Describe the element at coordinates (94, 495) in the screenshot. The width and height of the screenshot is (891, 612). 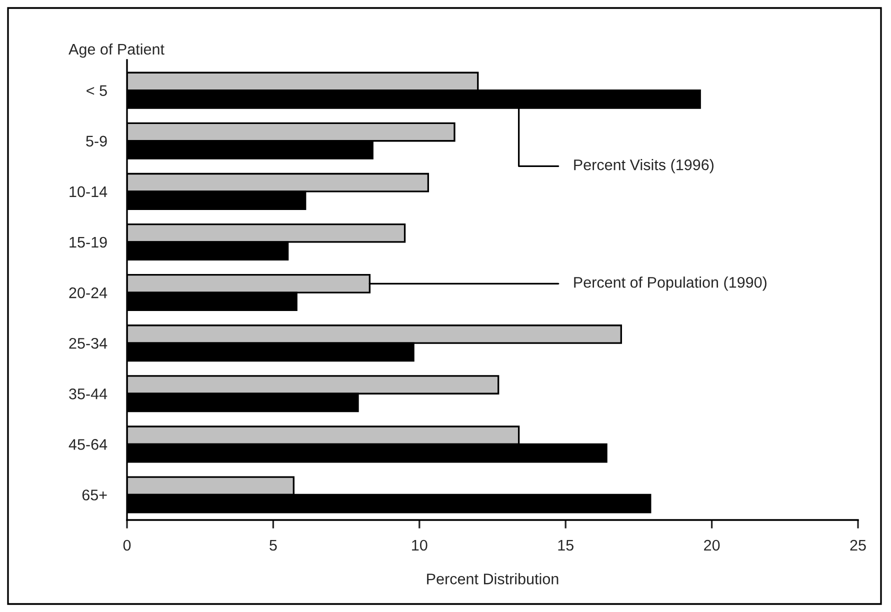
I see `y-tick-label: 65+` at that location.